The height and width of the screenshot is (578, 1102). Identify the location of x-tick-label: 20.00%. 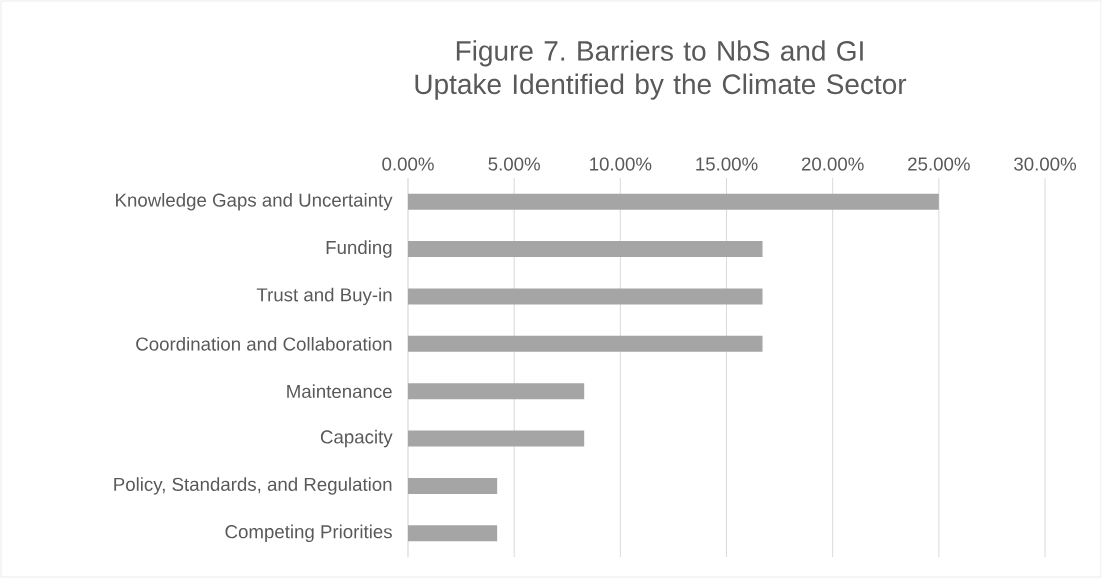
(832, 164).